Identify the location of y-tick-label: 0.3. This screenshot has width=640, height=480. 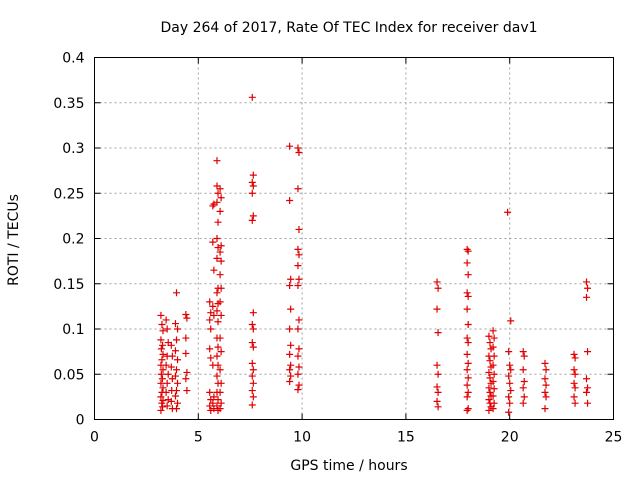
(73, 149).